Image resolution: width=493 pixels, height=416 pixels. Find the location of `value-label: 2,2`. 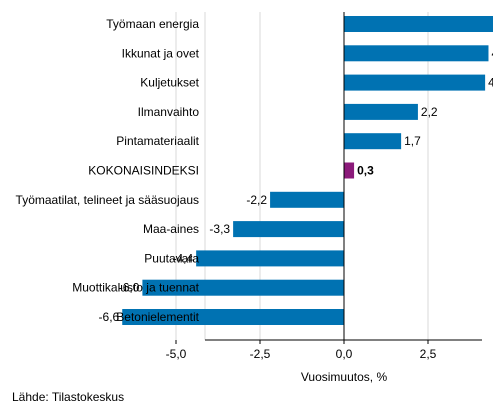

value-label: 2,2 is located at coordinates (429, 112).